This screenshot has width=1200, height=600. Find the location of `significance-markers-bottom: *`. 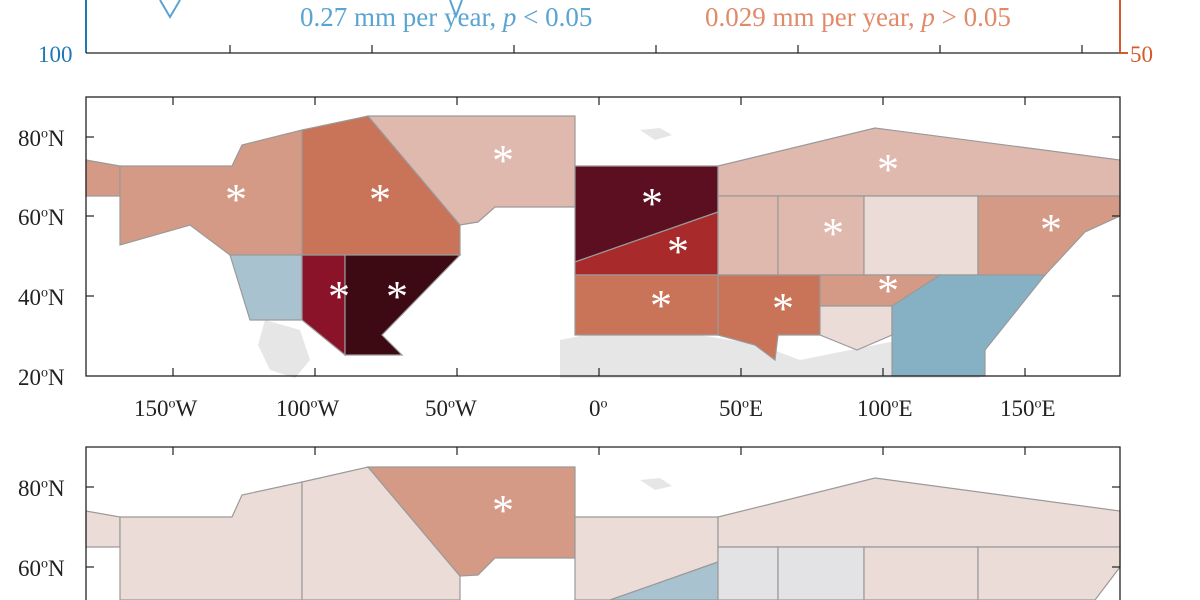

significance-markers-bottom: * is located at coordinates (503, 510).